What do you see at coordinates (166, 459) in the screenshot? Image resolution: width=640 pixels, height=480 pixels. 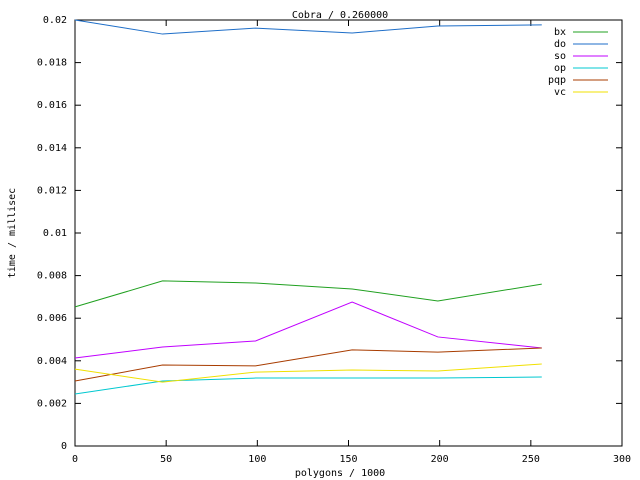 I see `x-tick-label: 50` at bounding box center [166, 459].